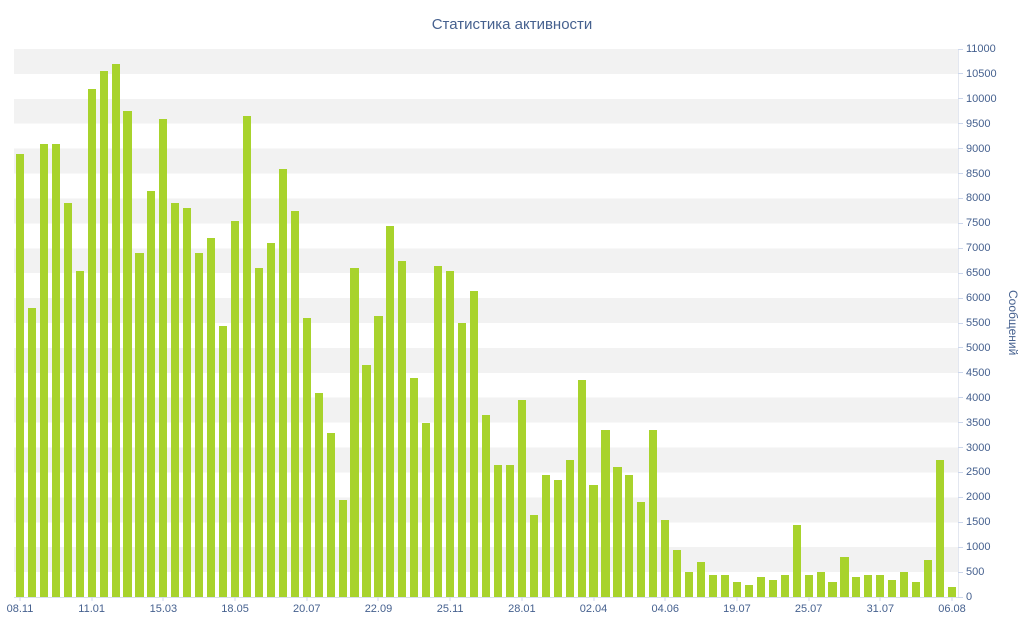 This screenshot has width=1024, height=640. What do you see at coordinates (974, 448) in the screenshot?
I see `y-tick: 3000` at bounding box center [974, 448].